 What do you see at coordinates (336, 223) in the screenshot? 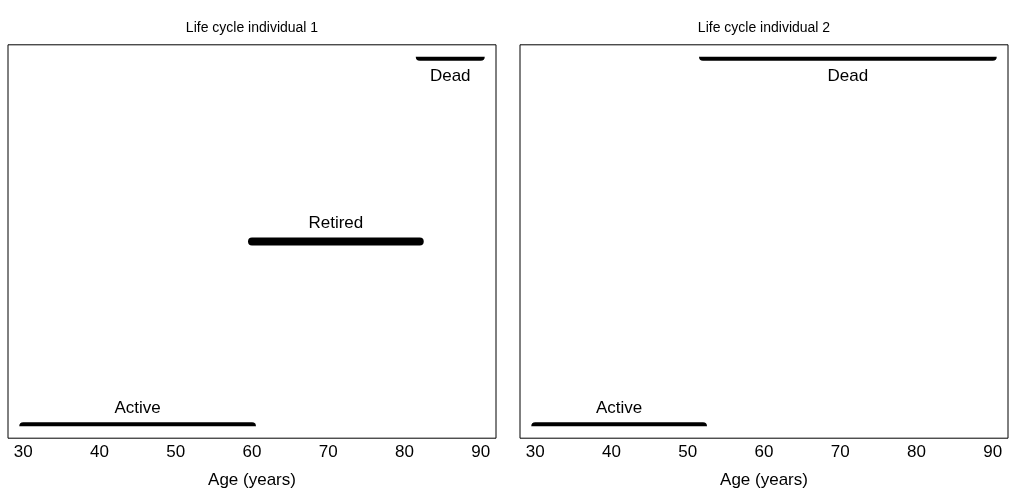
I see `annotation: Retired` at bounding box center [336, 223].